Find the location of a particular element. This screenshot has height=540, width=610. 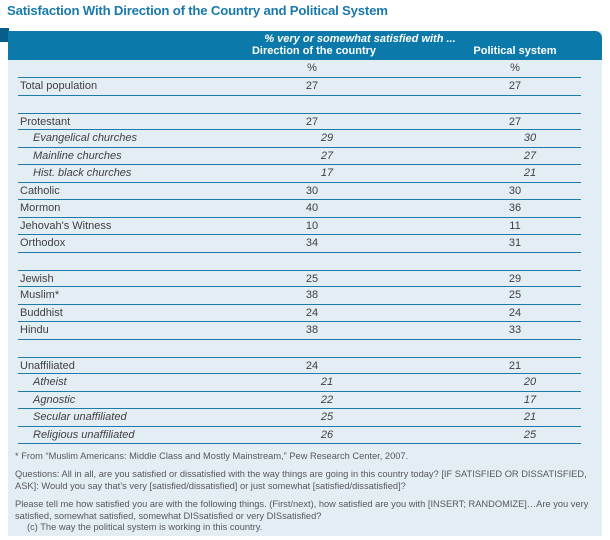

table-row: Secular unaffiliated 25 21 is located at coordinates (299, 418).